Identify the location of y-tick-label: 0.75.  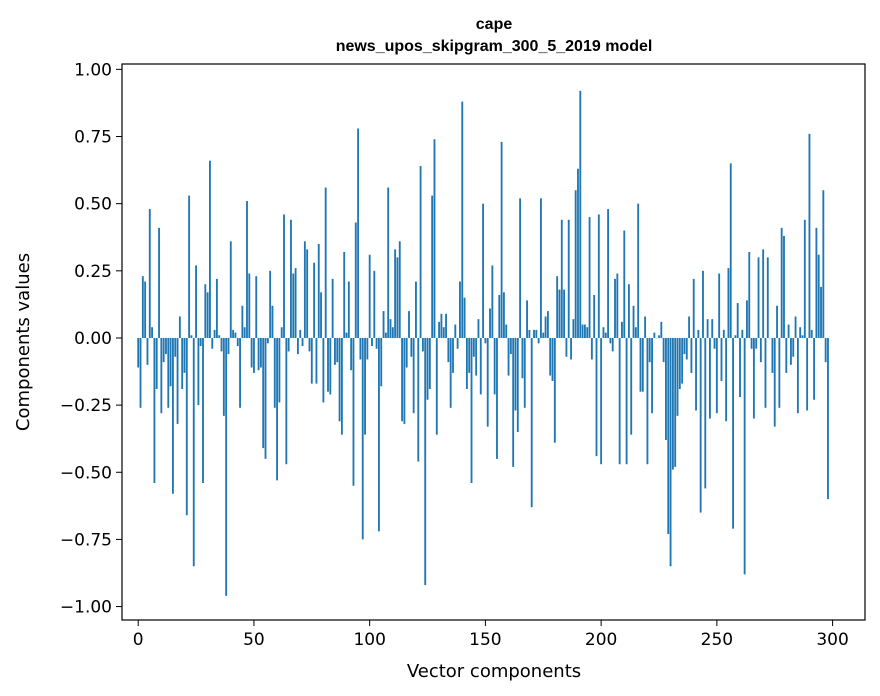
(93, 138).